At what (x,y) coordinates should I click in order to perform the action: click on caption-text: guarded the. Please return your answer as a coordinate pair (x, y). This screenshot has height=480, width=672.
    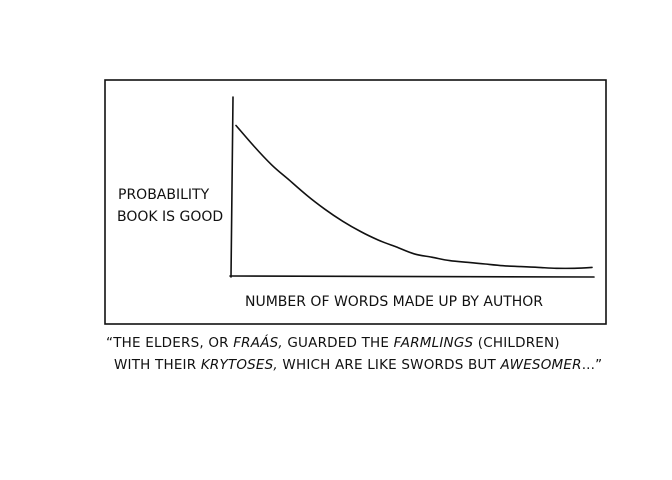
    Looking at the image, I should click on (338, 343).